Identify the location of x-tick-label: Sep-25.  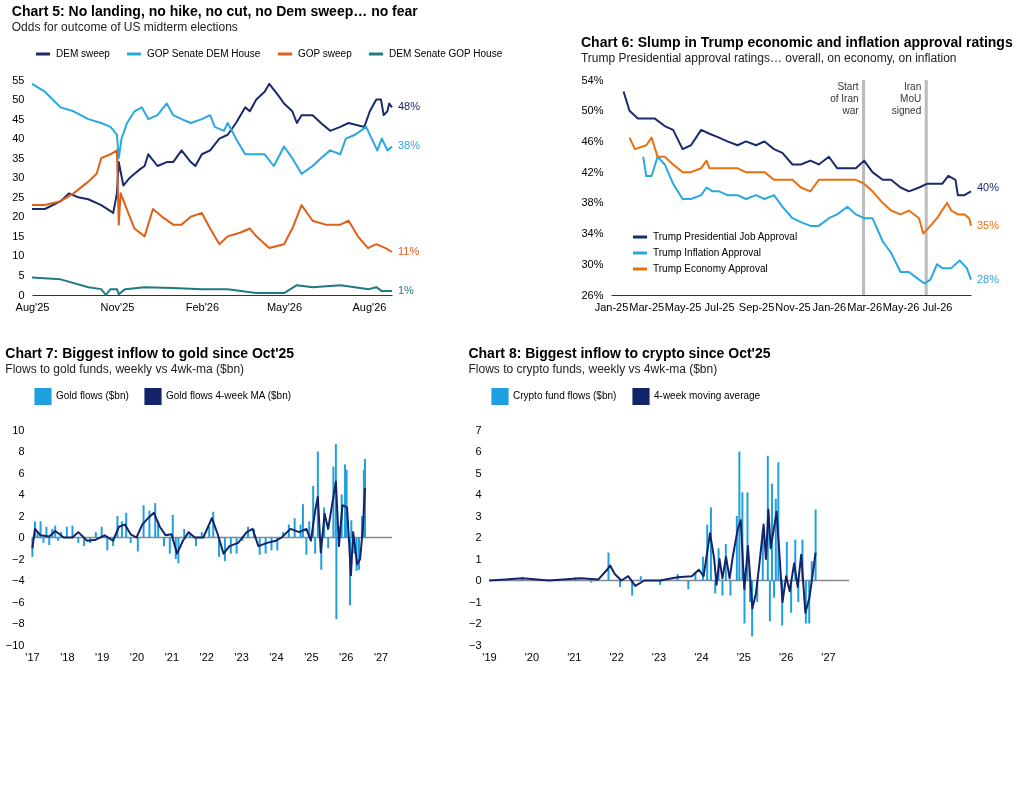
(756, 306).